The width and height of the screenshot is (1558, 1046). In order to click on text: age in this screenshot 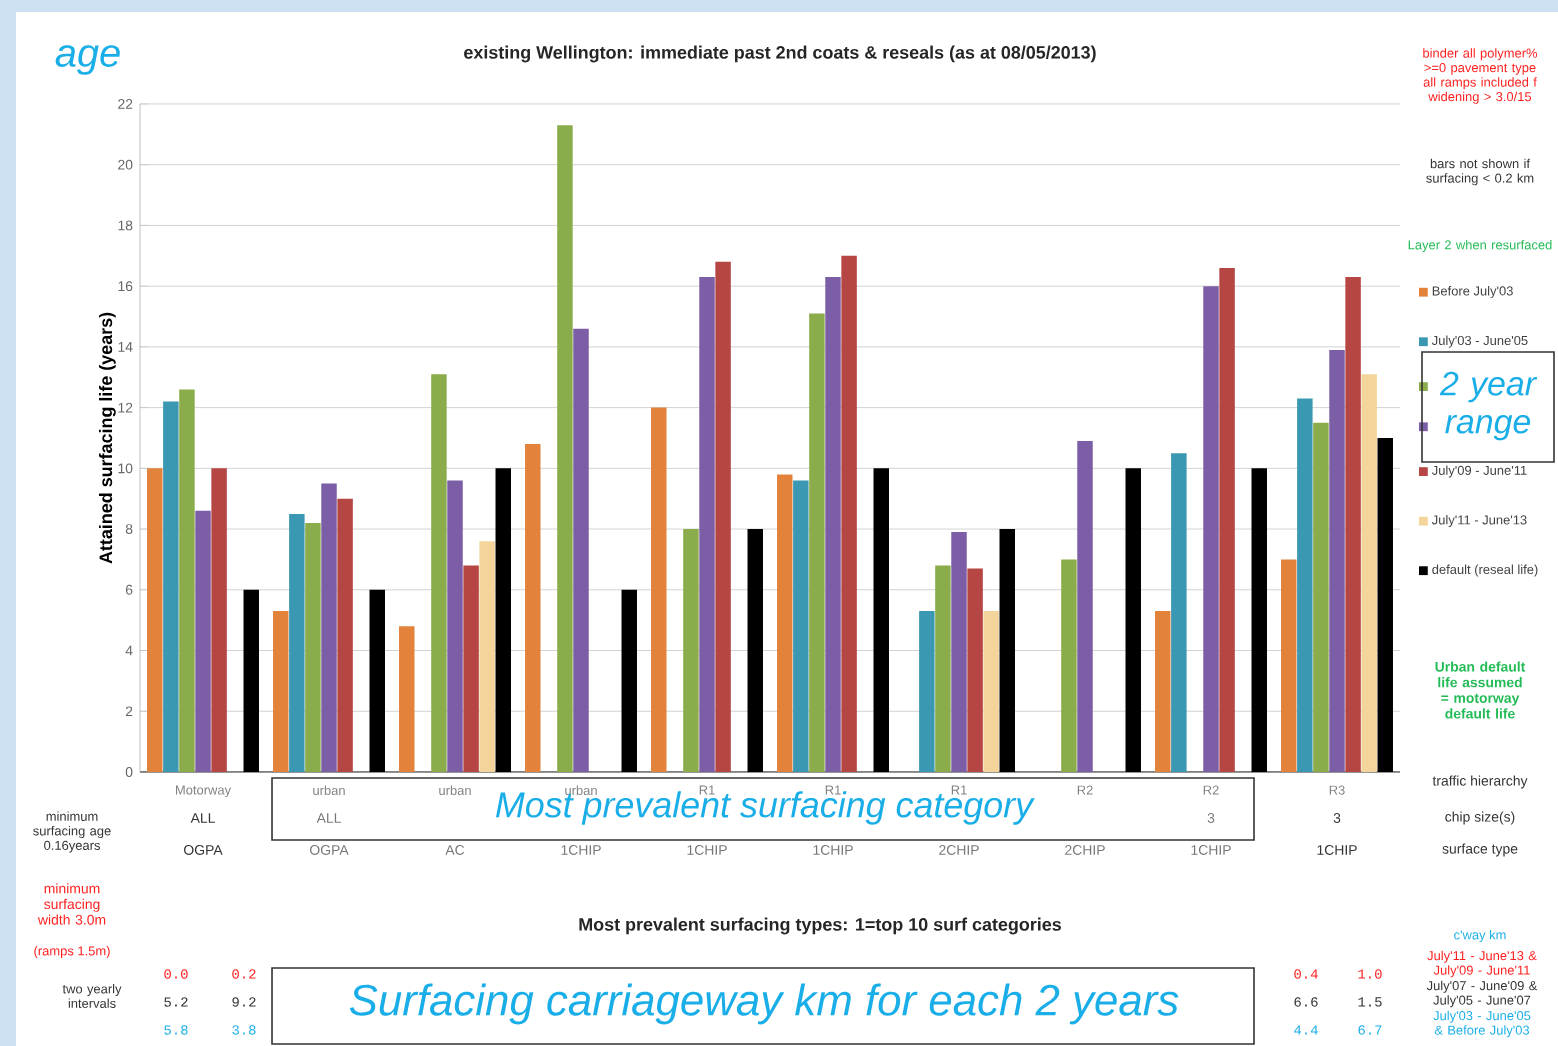, I will do `click(87, 60)`.